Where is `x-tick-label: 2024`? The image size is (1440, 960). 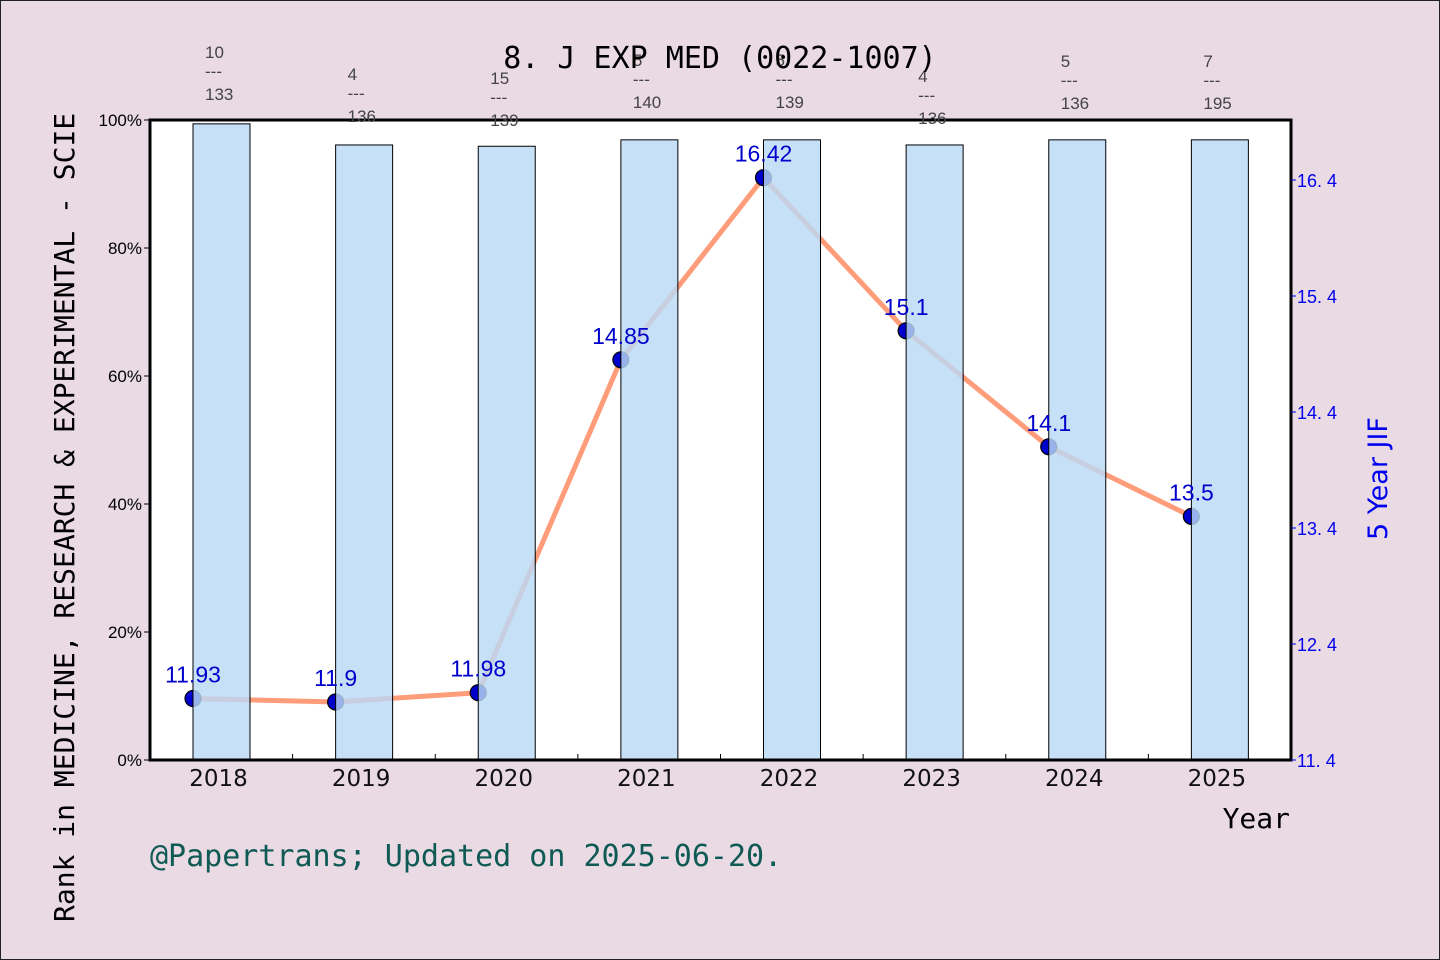 x-tick-label: 2024 is located at coordinates (1074, 779).